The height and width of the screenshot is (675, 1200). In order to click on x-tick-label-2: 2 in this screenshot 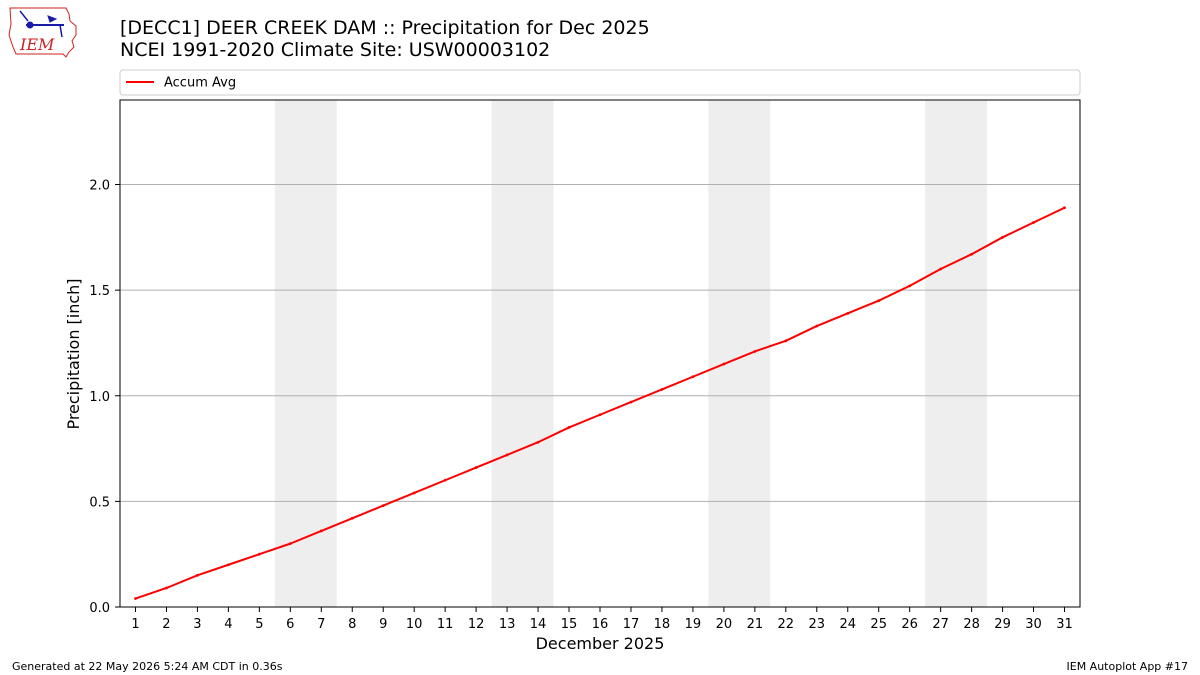, I will do `click(166, 624)`.